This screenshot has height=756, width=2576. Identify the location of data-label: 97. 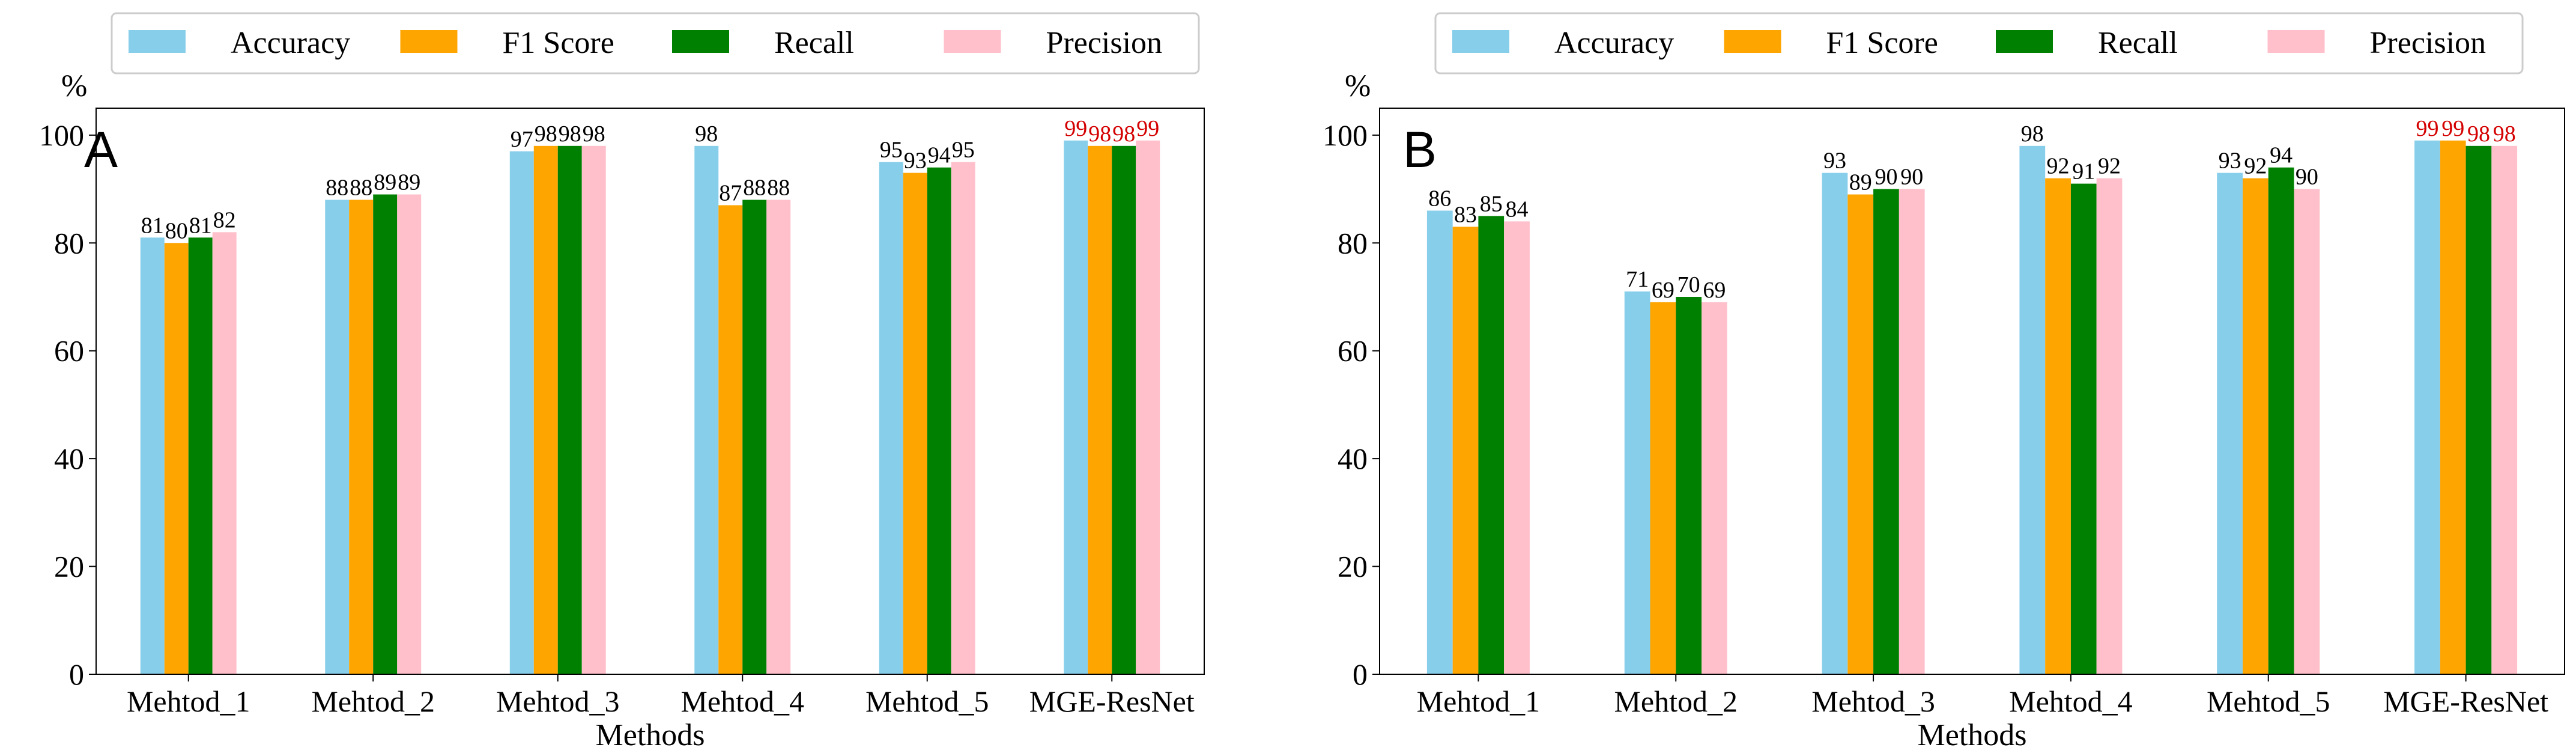
(522, 139).